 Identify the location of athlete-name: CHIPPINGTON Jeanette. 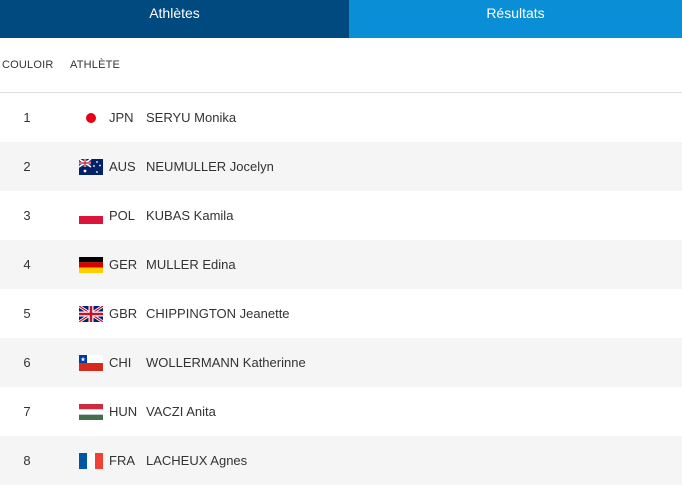
(218, 313).